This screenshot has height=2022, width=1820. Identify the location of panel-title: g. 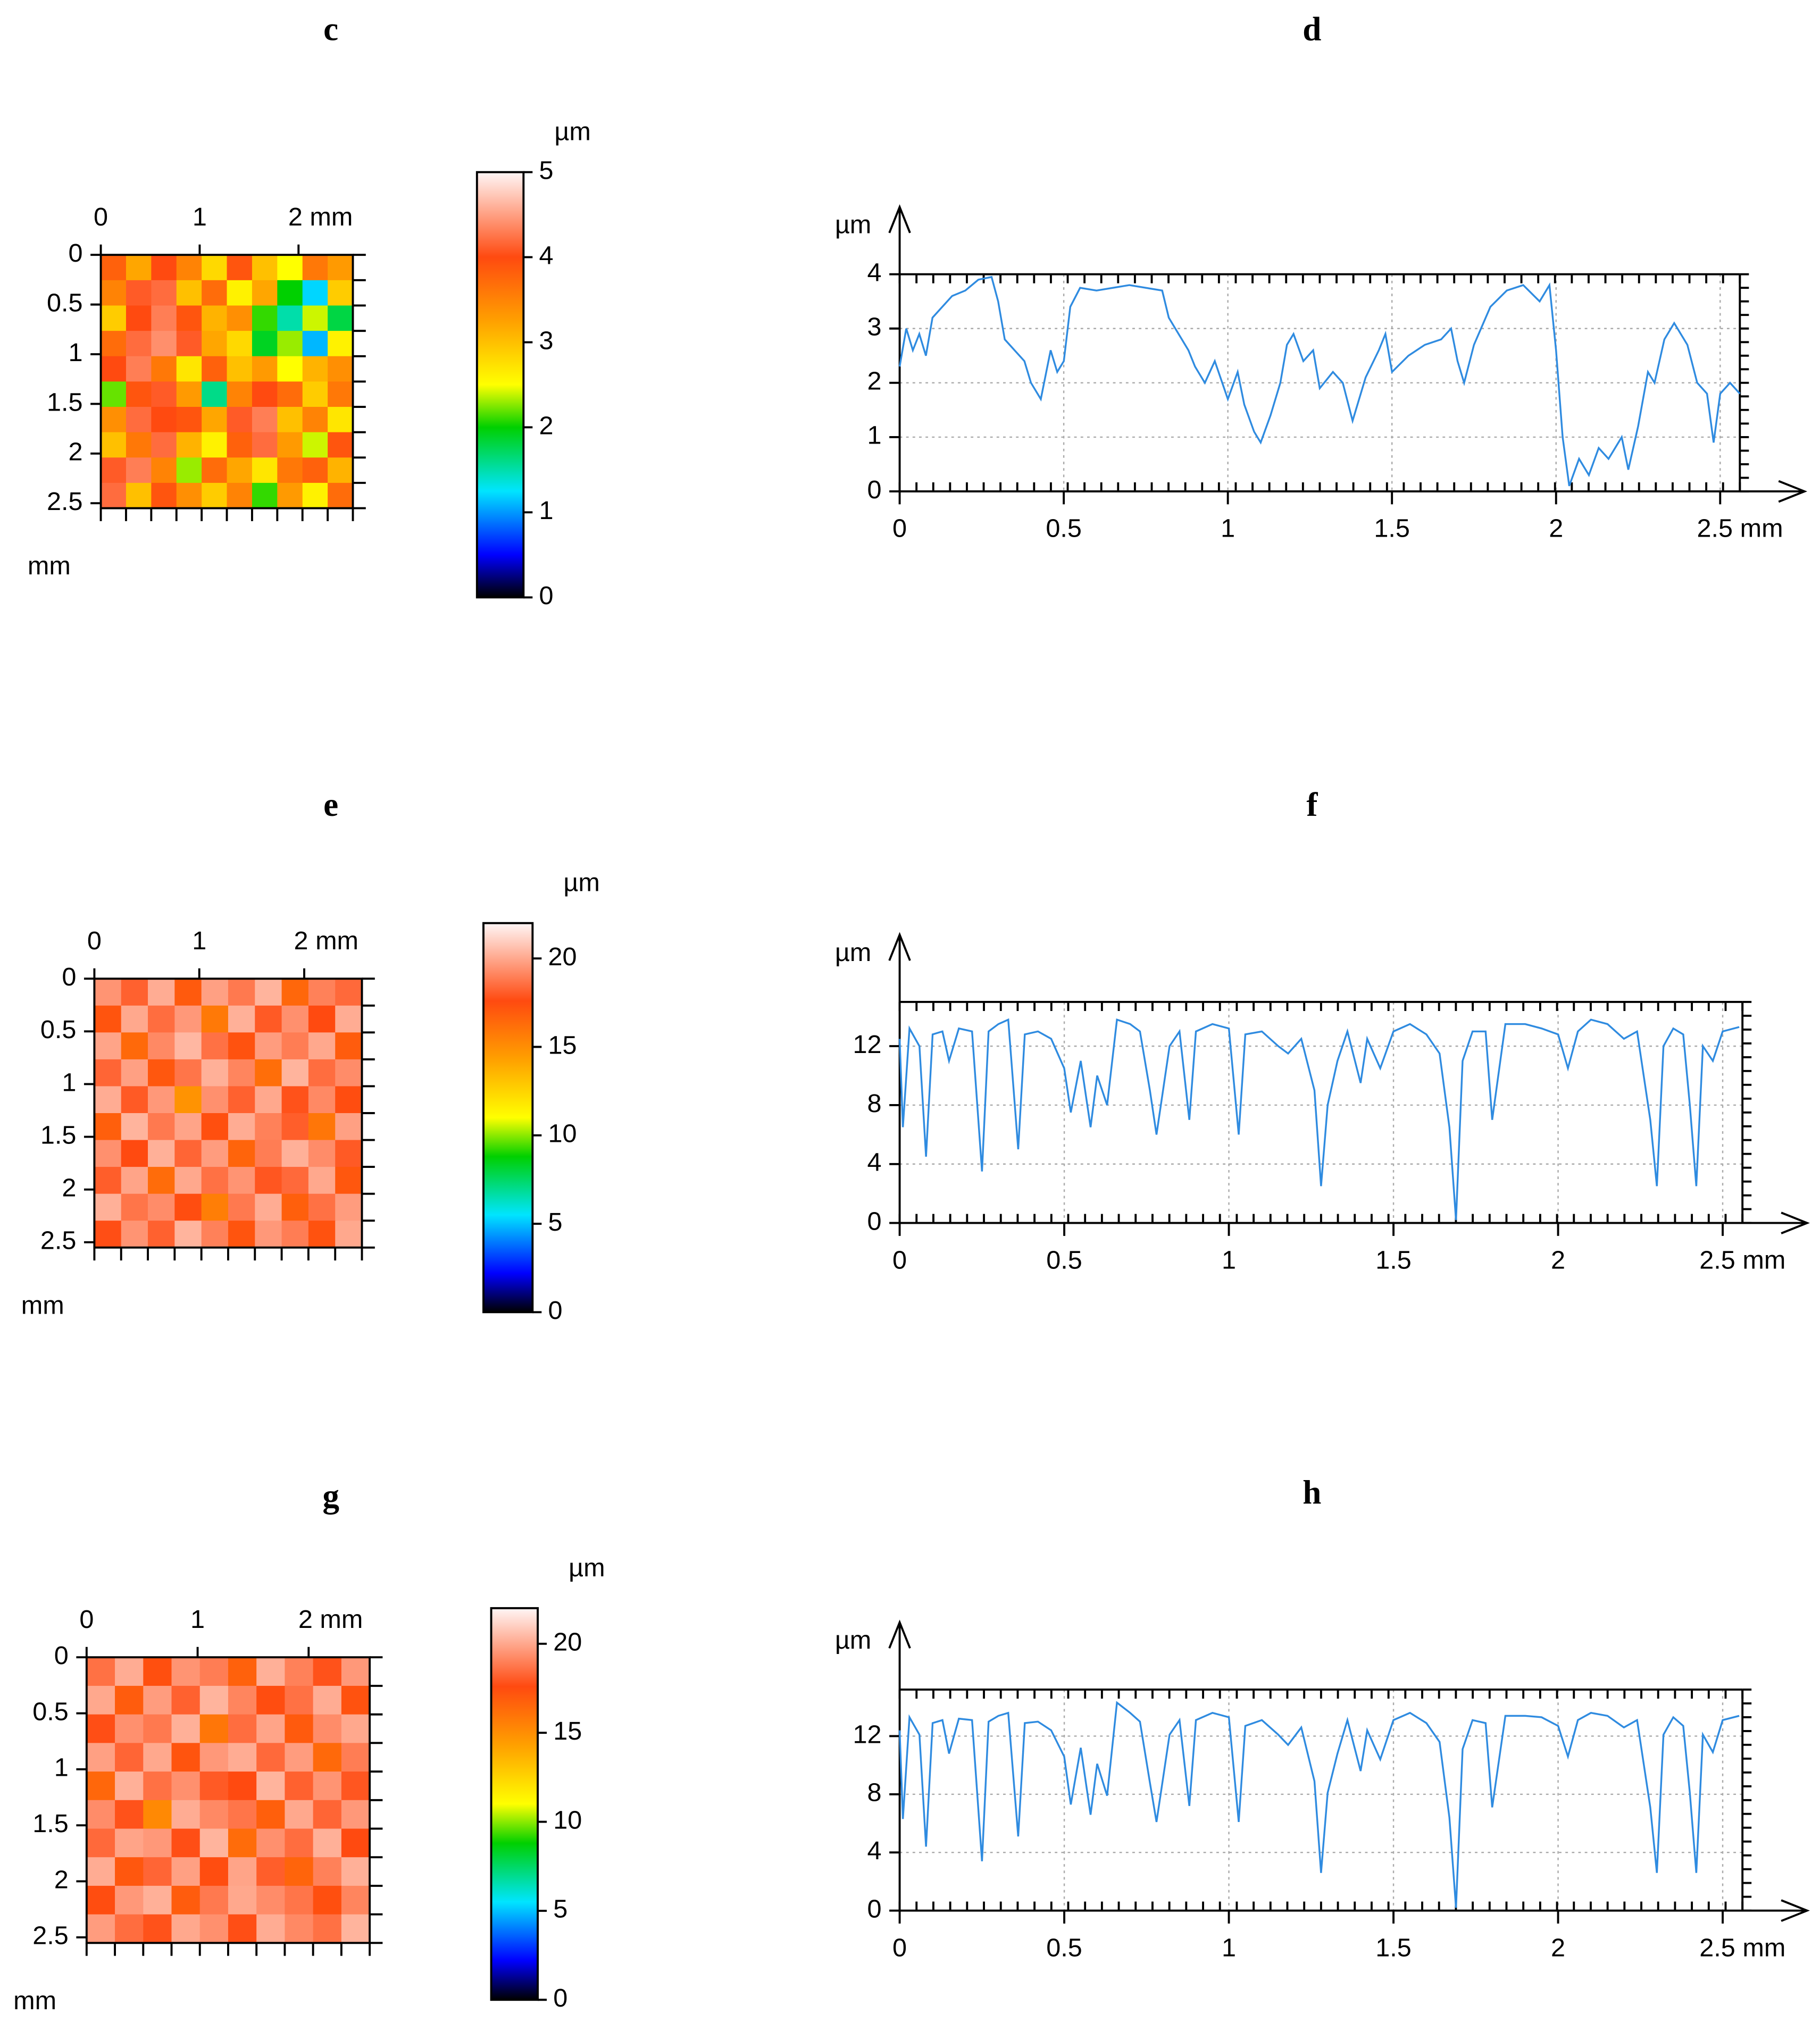
(330, 1496).